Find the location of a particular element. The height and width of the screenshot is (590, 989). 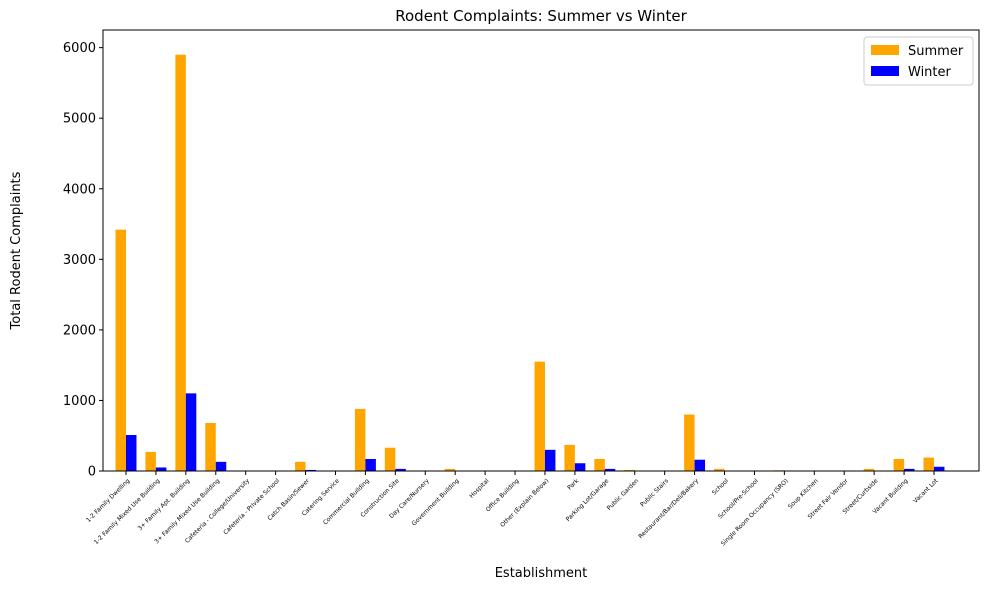

y-tick-label: 1000 is located at coordinates (79, 401).